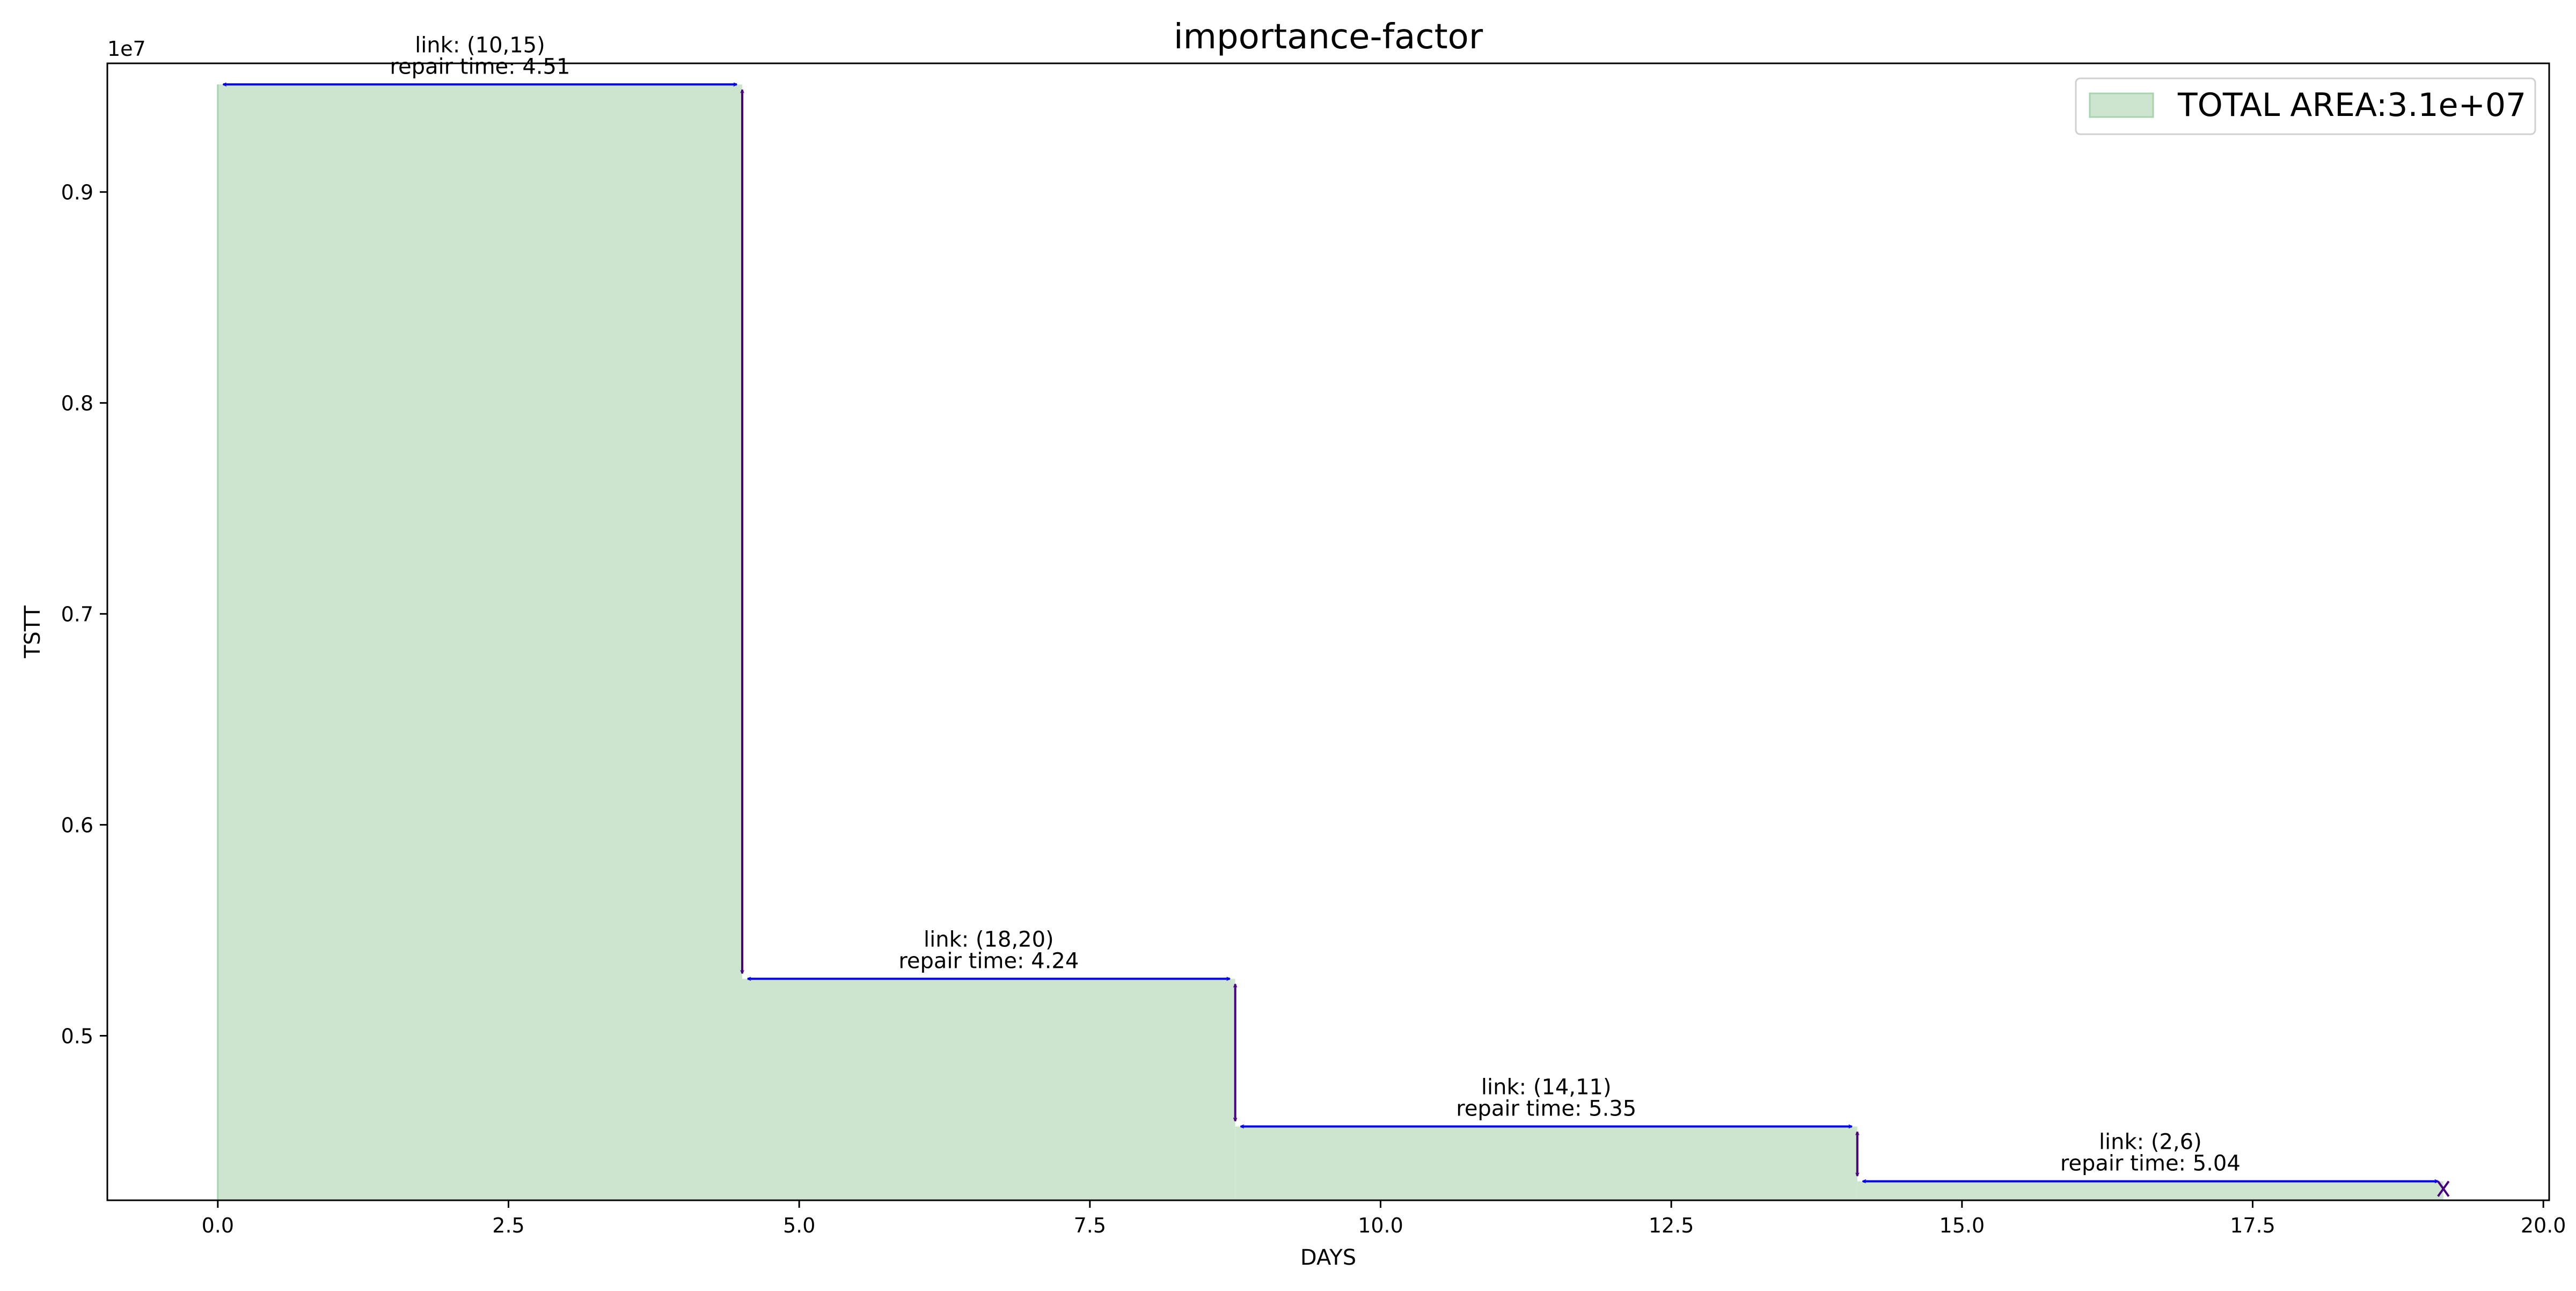  What do you see at coordinates (77, 825) in the screenshot?
I see `y-tick-label-1: 0.6` at bounding box center [77, 825].